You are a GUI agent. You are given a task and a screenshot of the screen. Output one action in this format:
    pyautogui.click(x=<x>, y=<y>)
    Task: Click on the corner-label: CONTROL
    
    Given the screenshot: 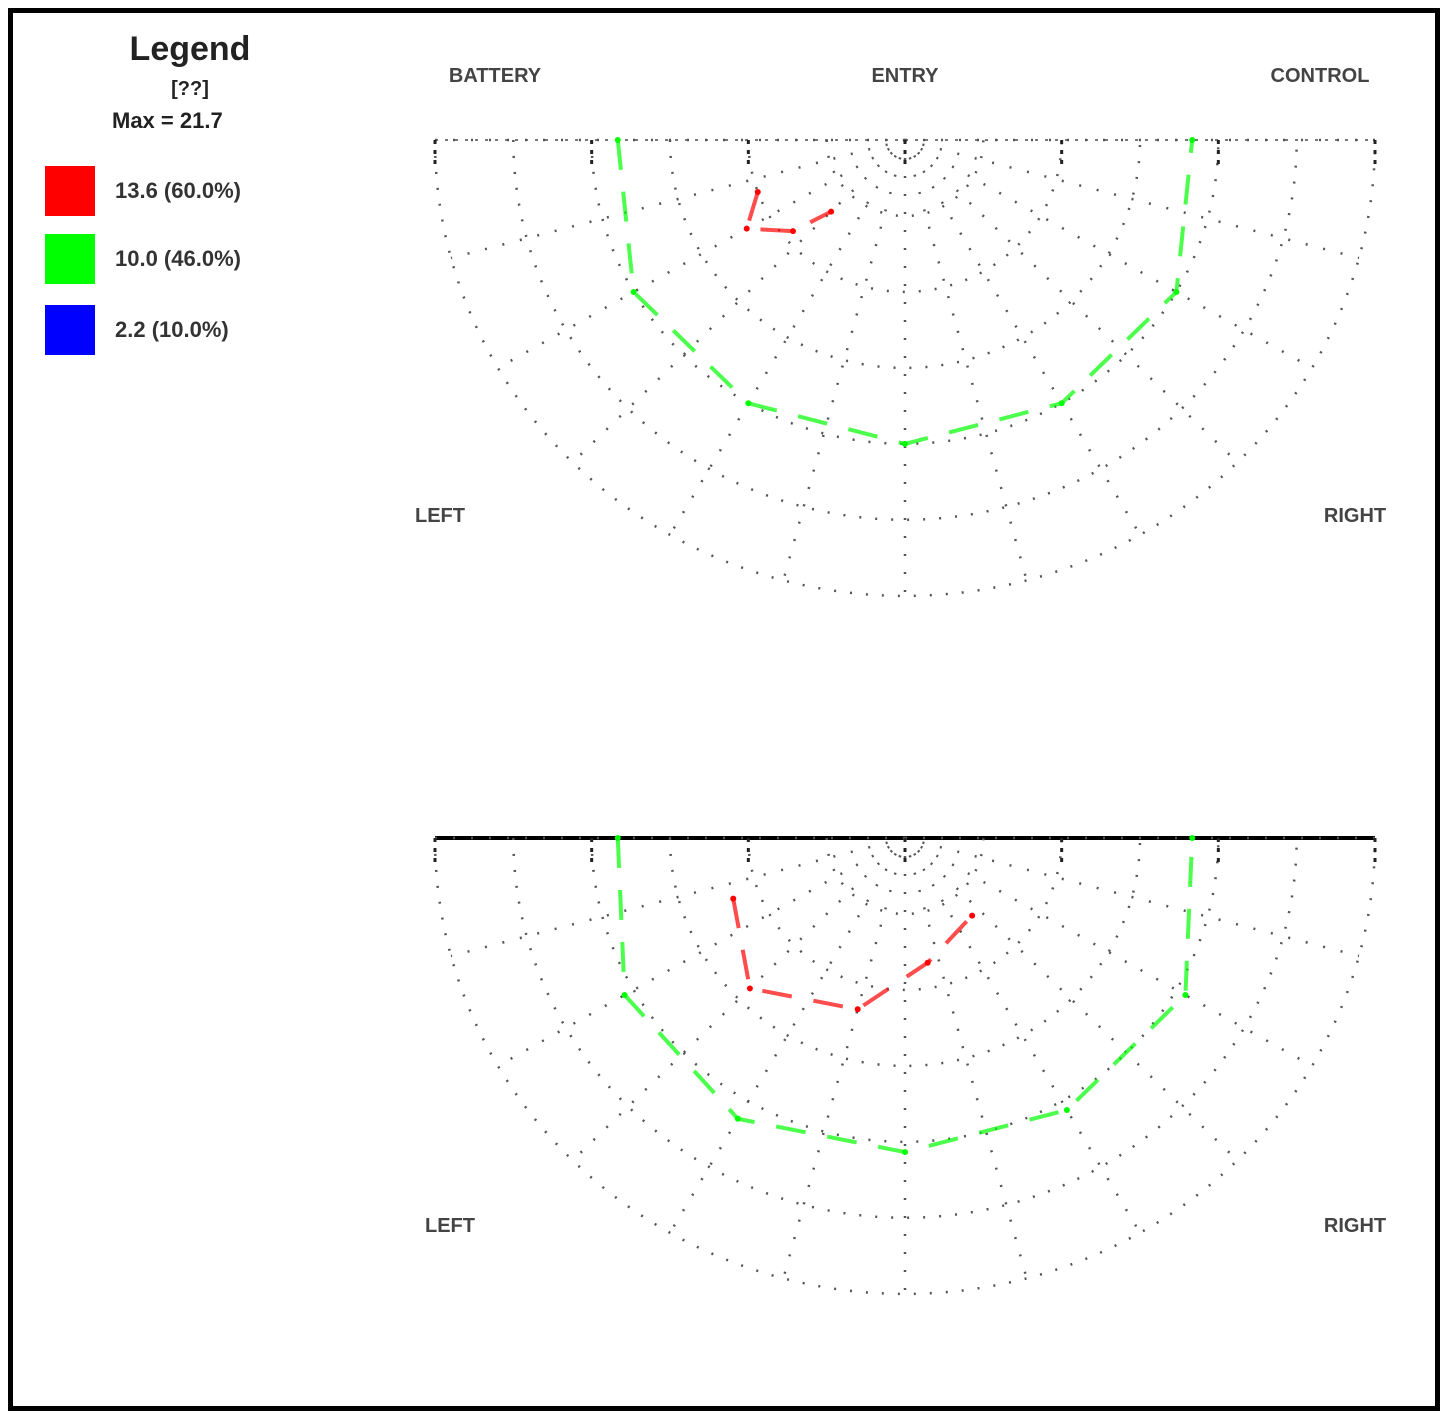 What is the action you would take?
    pyautogui.click(x=1320, y=76)
    